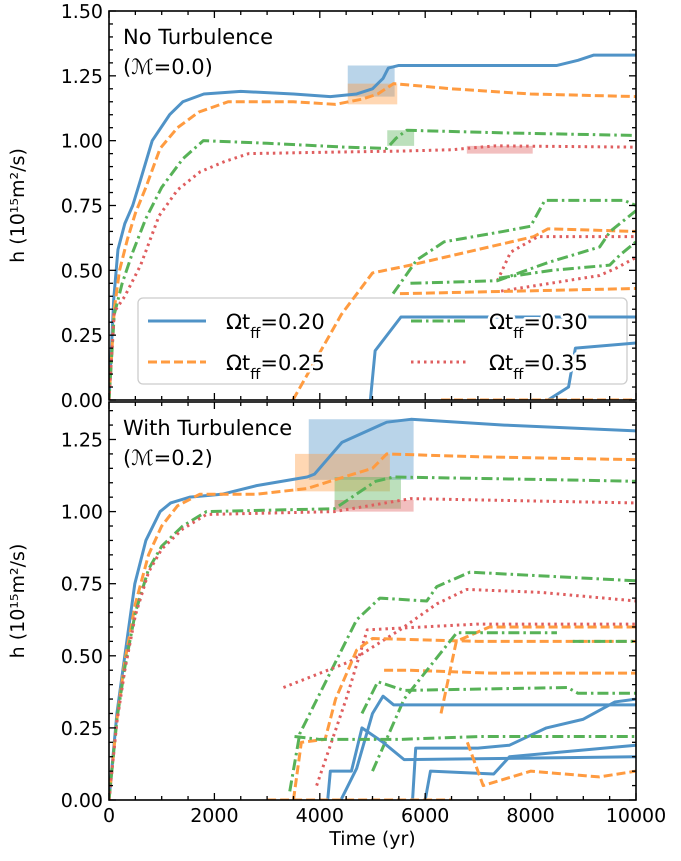  I want to click on x-tick-label: 6000, so click(425, 816).